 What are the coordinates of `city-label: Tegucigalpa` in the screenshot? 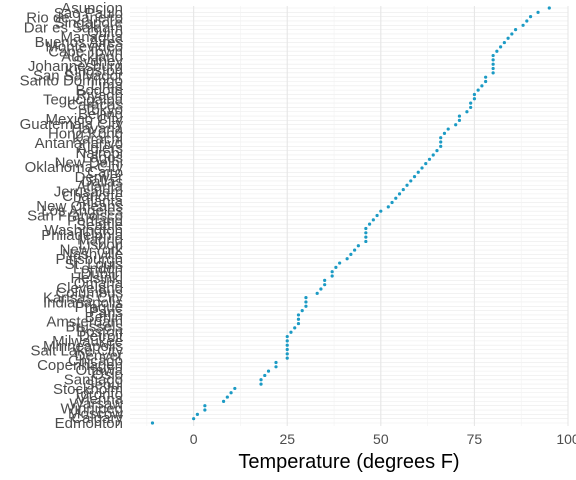 It's located at (83, 100).